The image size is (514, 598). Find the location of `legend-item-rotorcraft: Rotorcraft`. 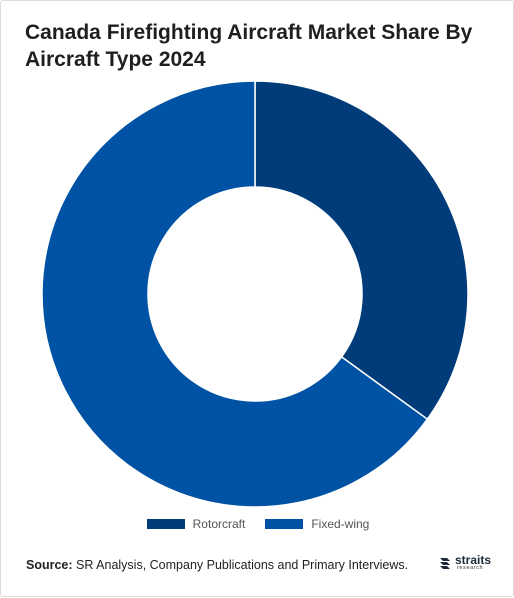

legend-item-rotorcraft: Rotorcraft is located at coordinates (196, 524).